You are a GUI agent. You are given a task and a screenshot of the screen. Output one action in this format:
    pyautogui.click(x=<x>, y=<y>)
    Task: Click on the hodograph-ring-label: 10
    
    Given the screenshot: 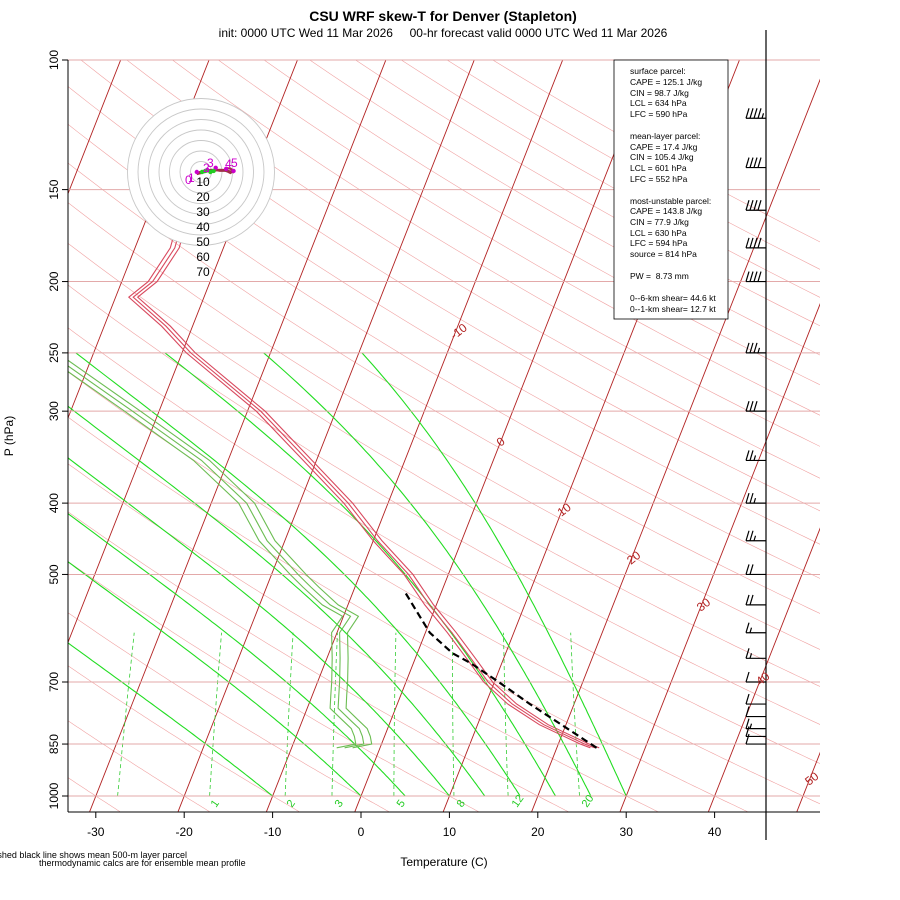 What is the action you would take?
    pyautogui.click(x=203, y=182)
    